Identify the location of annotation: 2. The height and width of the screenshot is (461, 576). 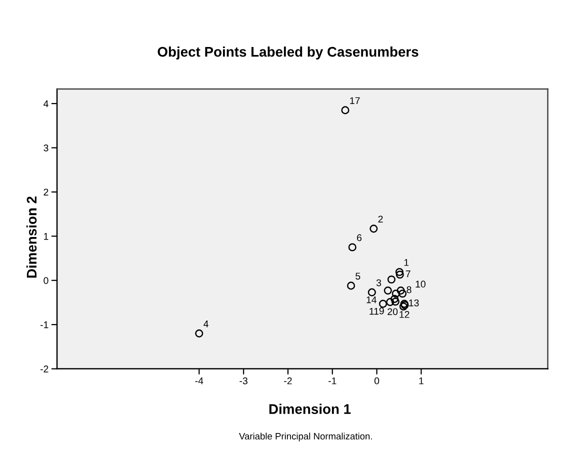
(380, 219).